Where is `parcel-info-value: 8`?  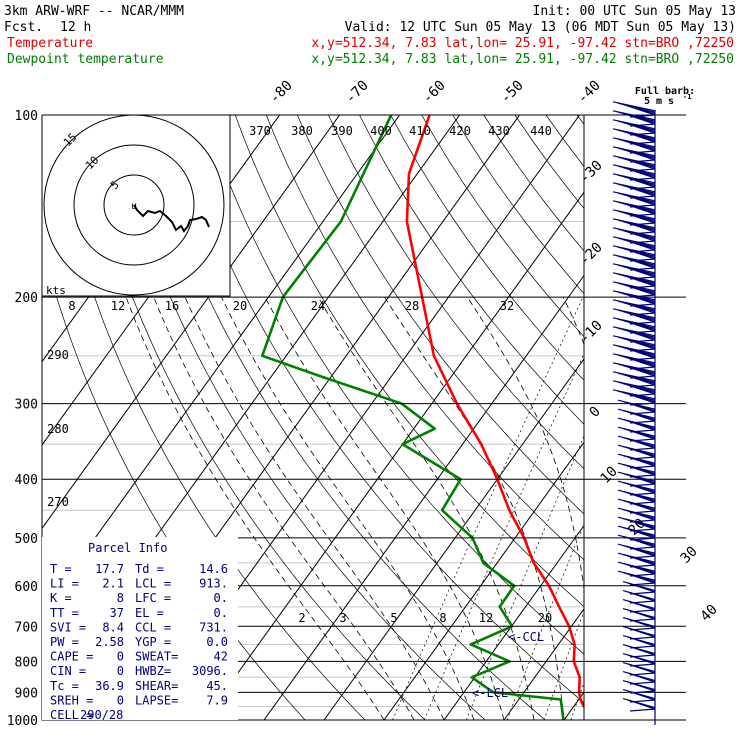 parcel-info-value: 8 is located at coordinates (120, 598).